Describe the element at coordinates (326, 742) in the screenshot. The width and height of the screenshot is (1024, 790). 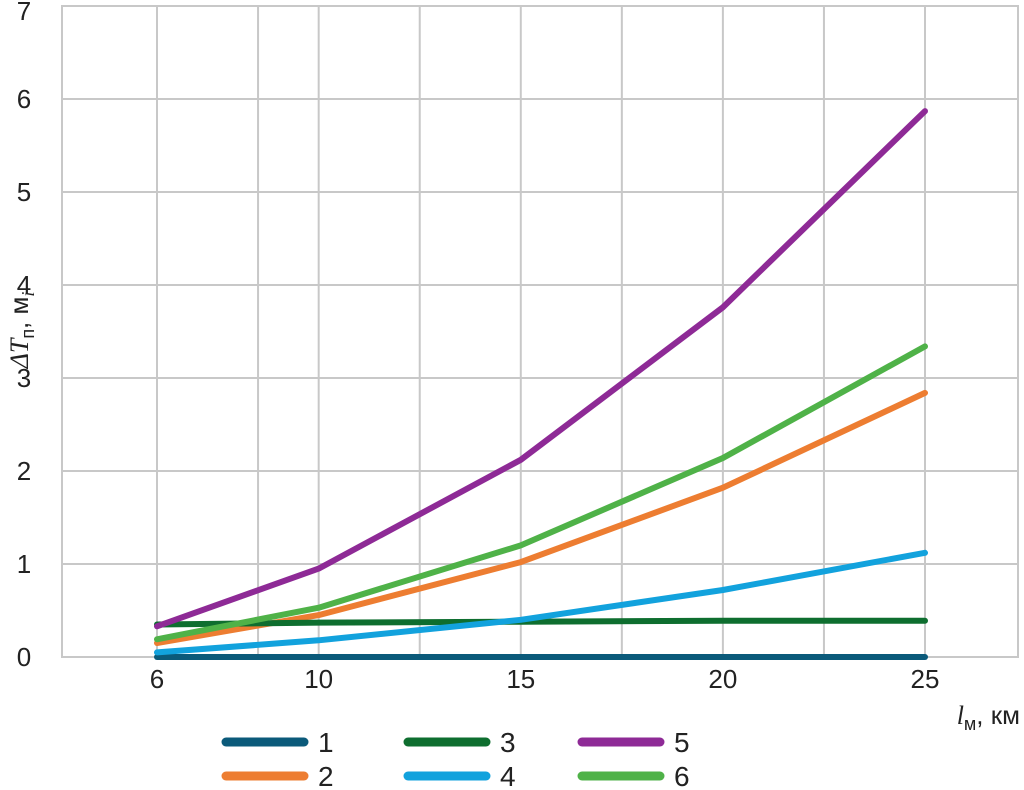
I see `legend-label: 1` at that location.